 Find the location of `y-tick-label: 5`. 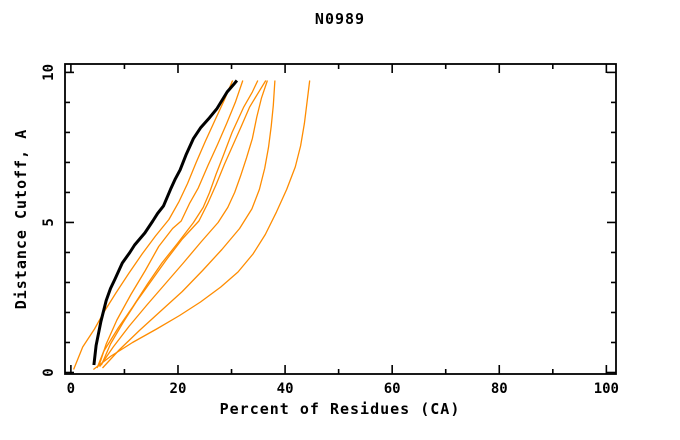

y-tick-label: 5 is located at coordinates (49, 222).